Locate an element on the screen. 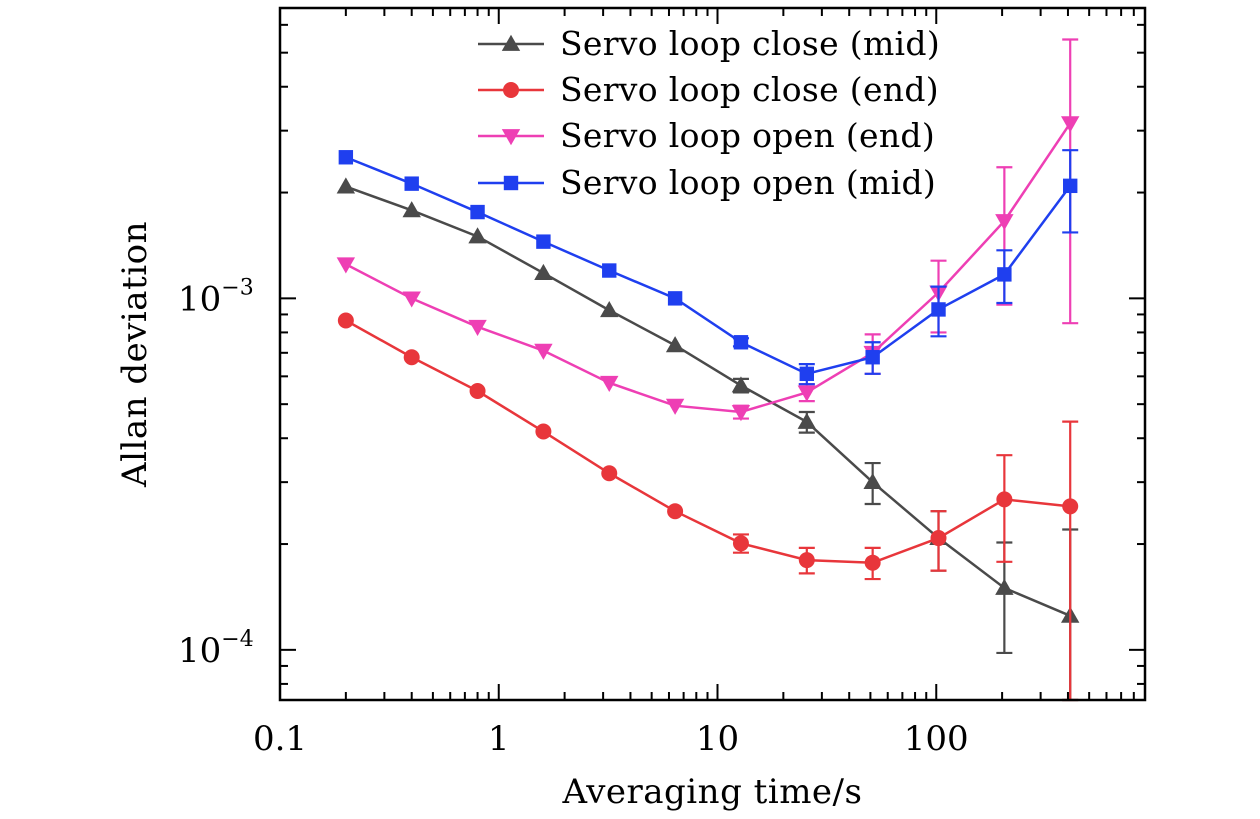 Image resolution: width=1260 pixels, height=819 pixels. y-tick-label: 10⁻⁴ is located at coordinates (216, 649).